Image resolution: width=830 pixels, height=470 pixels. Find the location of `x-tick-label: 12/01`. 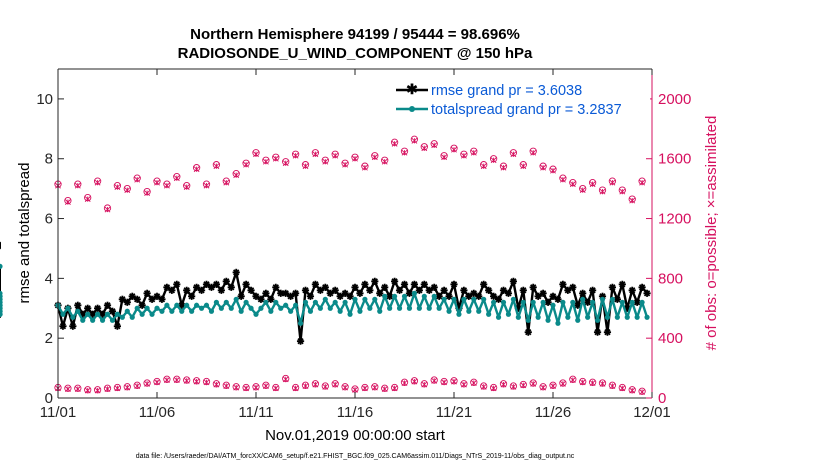

x-tick-label: 12/01 is located at coordinates (652, 412).